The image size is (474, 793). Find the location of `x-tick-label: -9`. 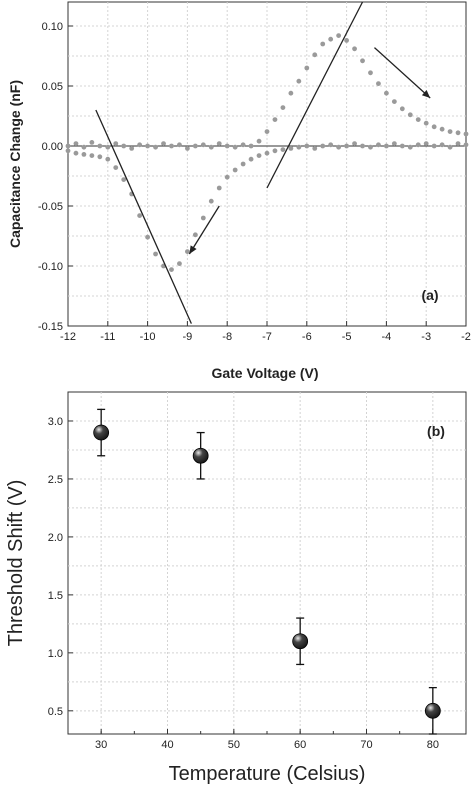

x-tick-label: -9 is located at coordinates (188, 337).